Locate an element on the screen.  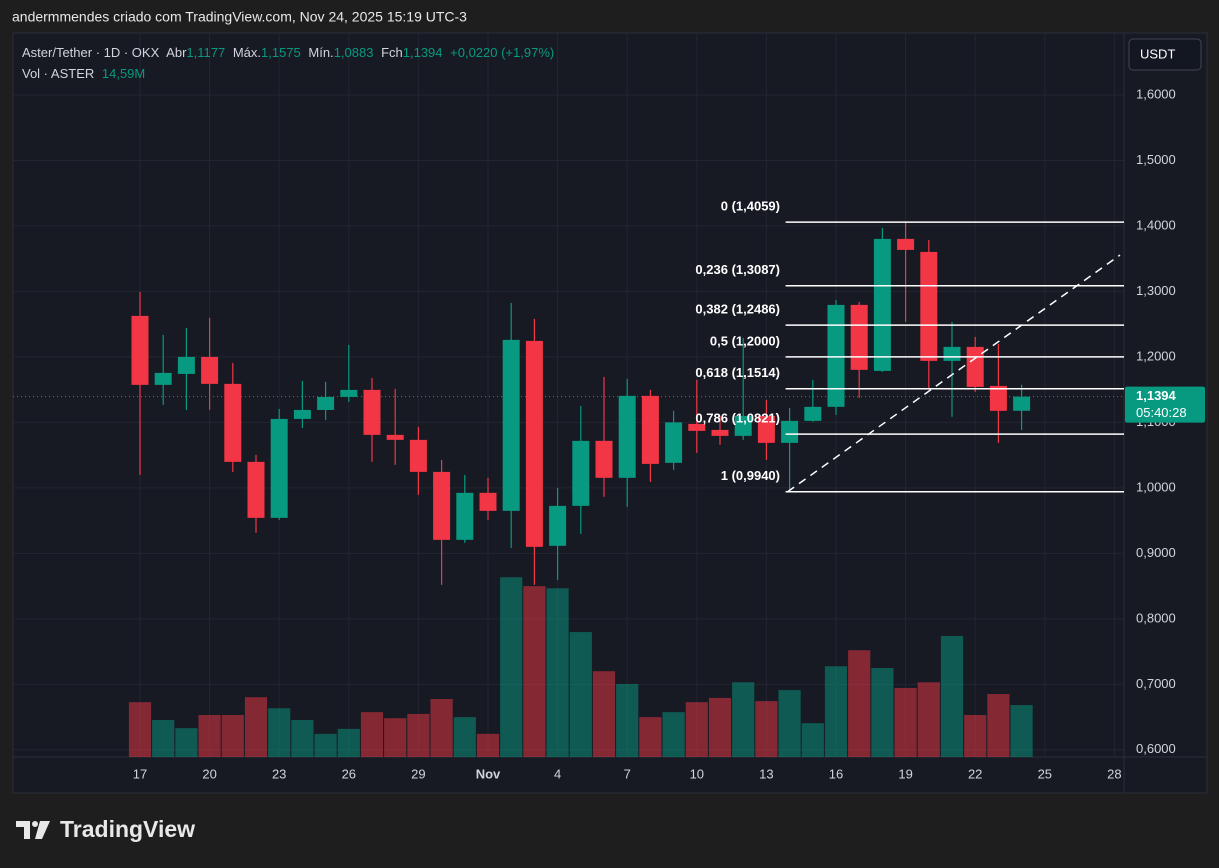
x-tick-label: 20 is located at coordinates (209, 773).